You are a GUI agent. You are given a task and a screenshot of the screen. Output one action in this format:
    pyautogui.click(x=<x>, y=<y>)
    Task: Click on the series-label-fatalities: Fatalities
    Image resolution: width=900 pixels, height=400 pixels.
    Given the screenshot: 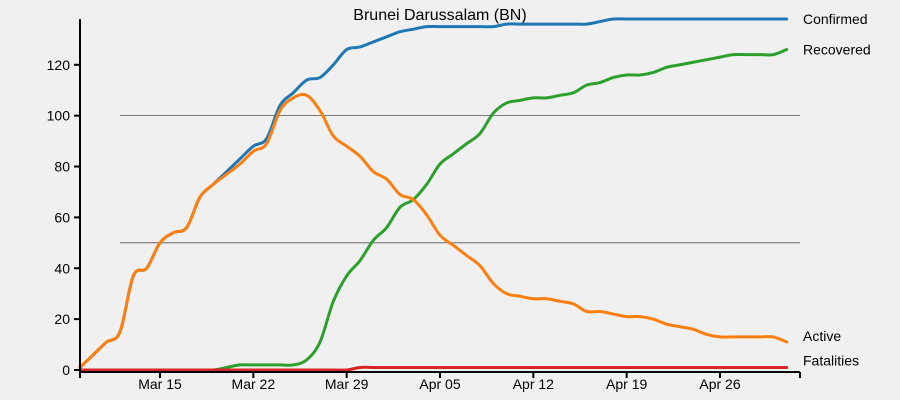 What is the action you would take?
    pyautogui.click(x=831, y=360)
    